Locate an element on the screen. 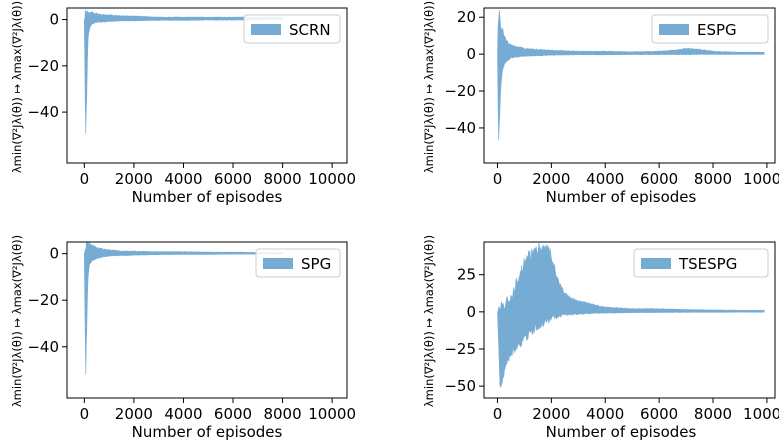  legend: SPG is located at coordinates (298, 263).